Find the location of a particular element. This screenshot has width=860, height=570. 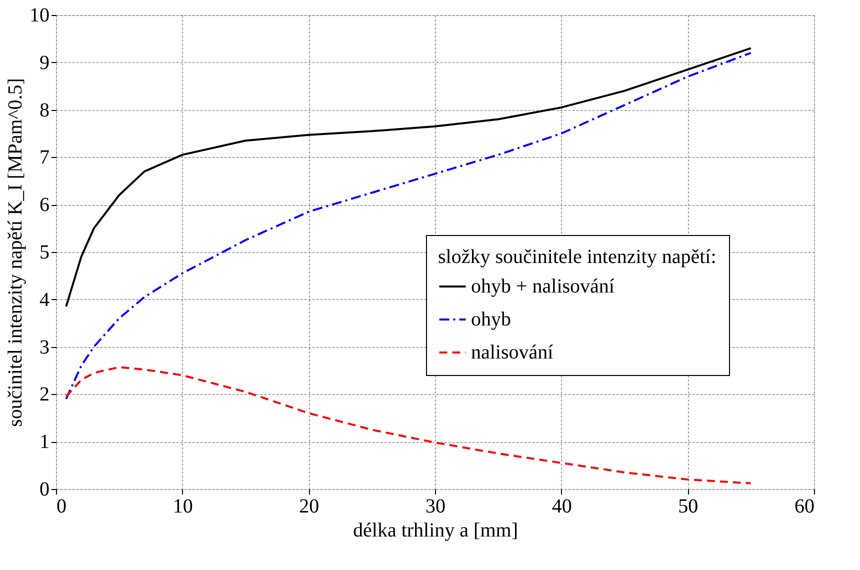

x-tick-label: 30 is located at coordinates (436, 507).